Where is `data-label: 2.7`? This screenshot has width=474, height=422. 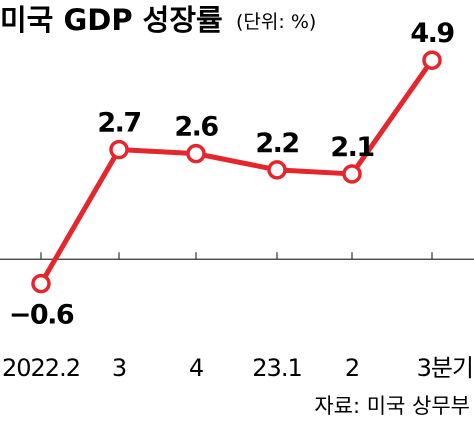
data-label: 2.7 is located at coordinates (118, 123).